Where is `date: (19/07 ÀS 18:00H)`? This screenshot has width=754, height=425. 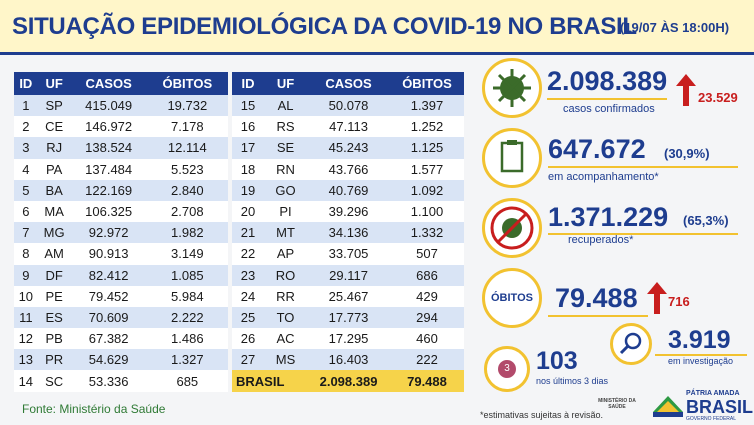
date: (19/07 ÀS 18:00H) is located at coordinates (675, 27).